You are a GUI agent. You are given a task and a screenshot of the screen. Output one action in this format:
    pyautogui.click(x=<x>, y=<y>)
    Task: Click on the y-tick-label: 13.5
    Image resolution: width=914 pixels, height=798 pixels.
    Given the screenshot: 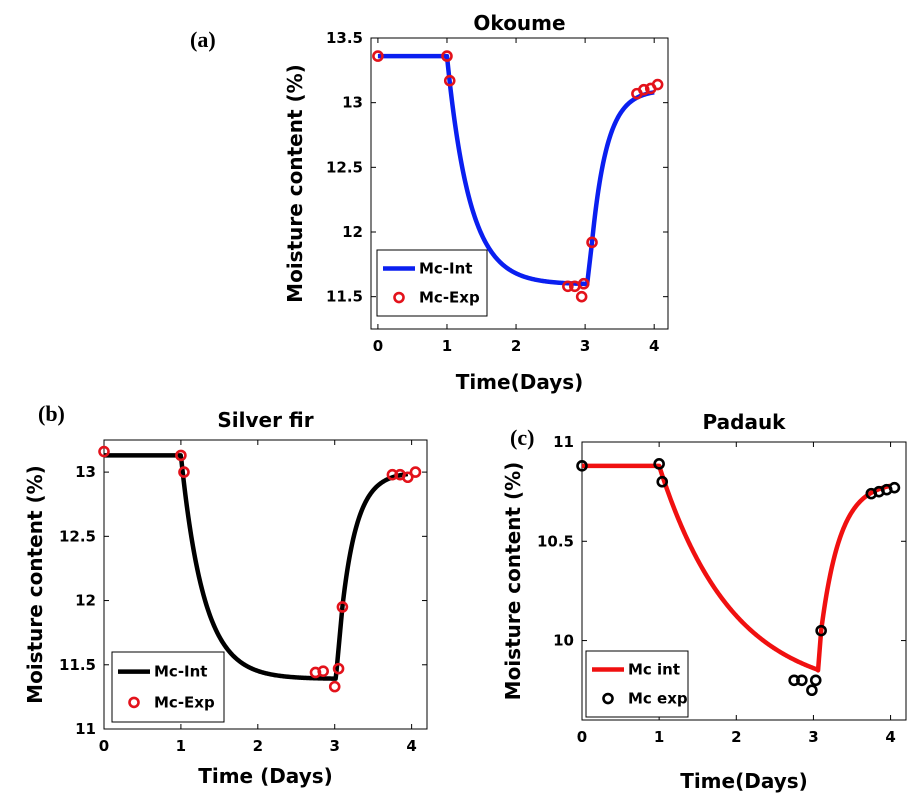 What is the action you would take?
    pyautogui.click(x=344, y=38)
    